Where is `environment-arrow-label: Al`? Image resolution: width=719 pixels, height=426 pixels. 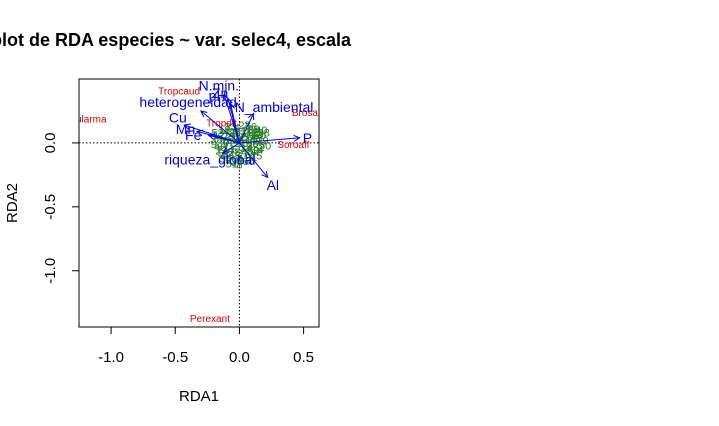
environment-arrow-label: Al is located at coordinates (273, 185).